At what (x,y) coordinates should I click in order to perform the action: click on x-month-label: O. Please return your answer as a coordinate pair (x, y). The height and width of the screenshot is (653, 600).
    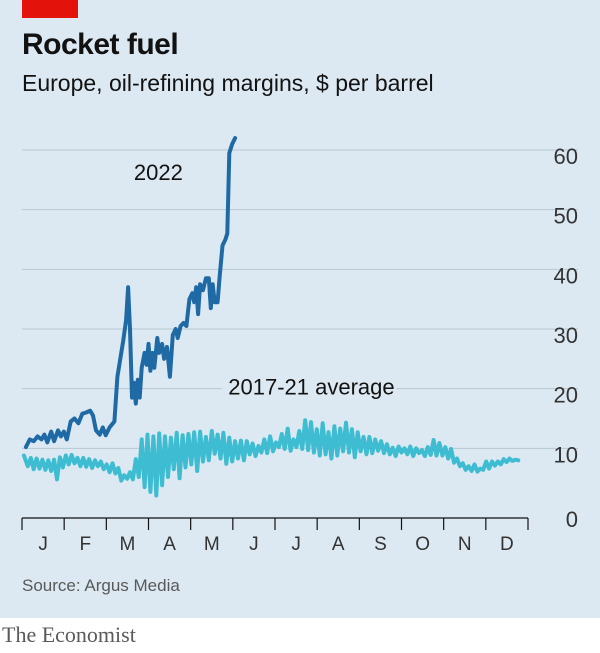
    Looking at the image, I should click on (422, 544).